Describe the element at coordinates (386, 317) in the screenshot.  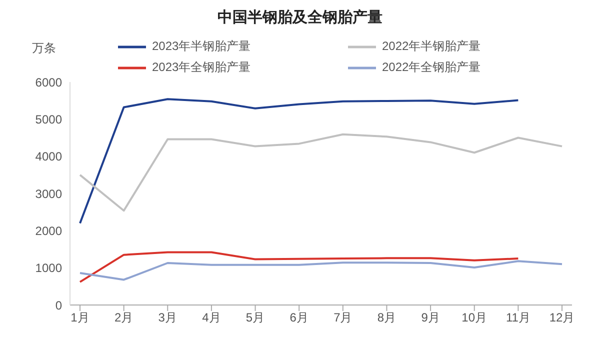
I see `x-tick-label: 8月` at that location.